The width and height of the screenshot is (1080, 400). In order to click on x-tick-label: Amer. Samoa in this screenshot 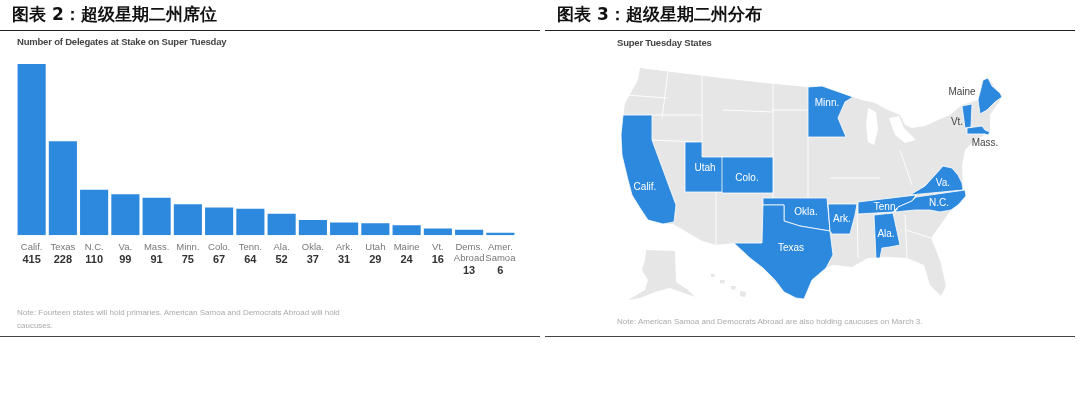, I will do `click(501, 251)`.